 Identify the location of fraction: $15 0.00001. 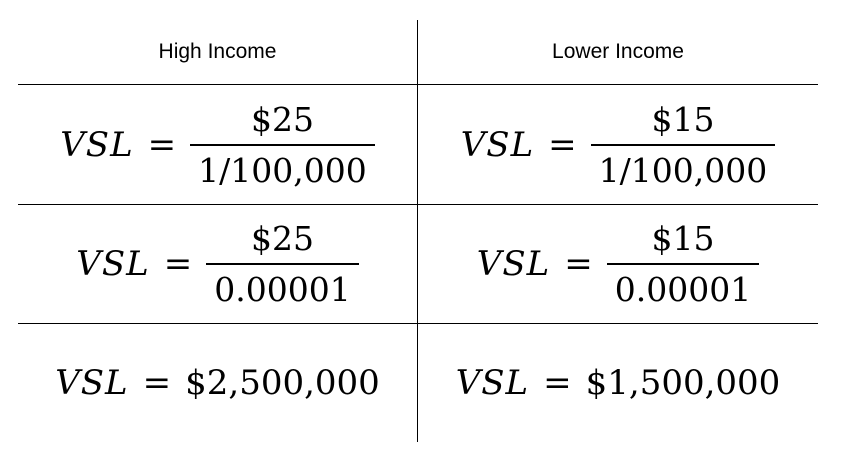
(683, 264).